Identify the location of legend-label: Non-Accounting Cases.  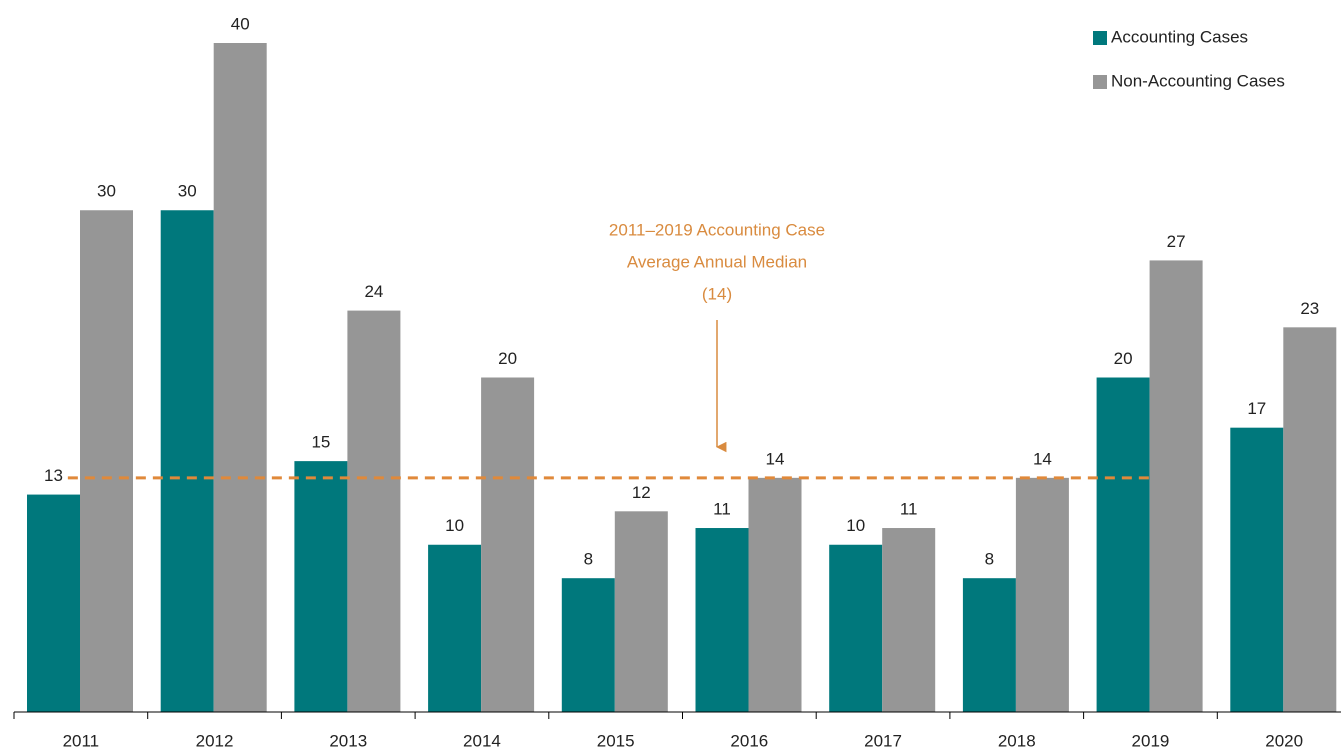
(1198, 80).